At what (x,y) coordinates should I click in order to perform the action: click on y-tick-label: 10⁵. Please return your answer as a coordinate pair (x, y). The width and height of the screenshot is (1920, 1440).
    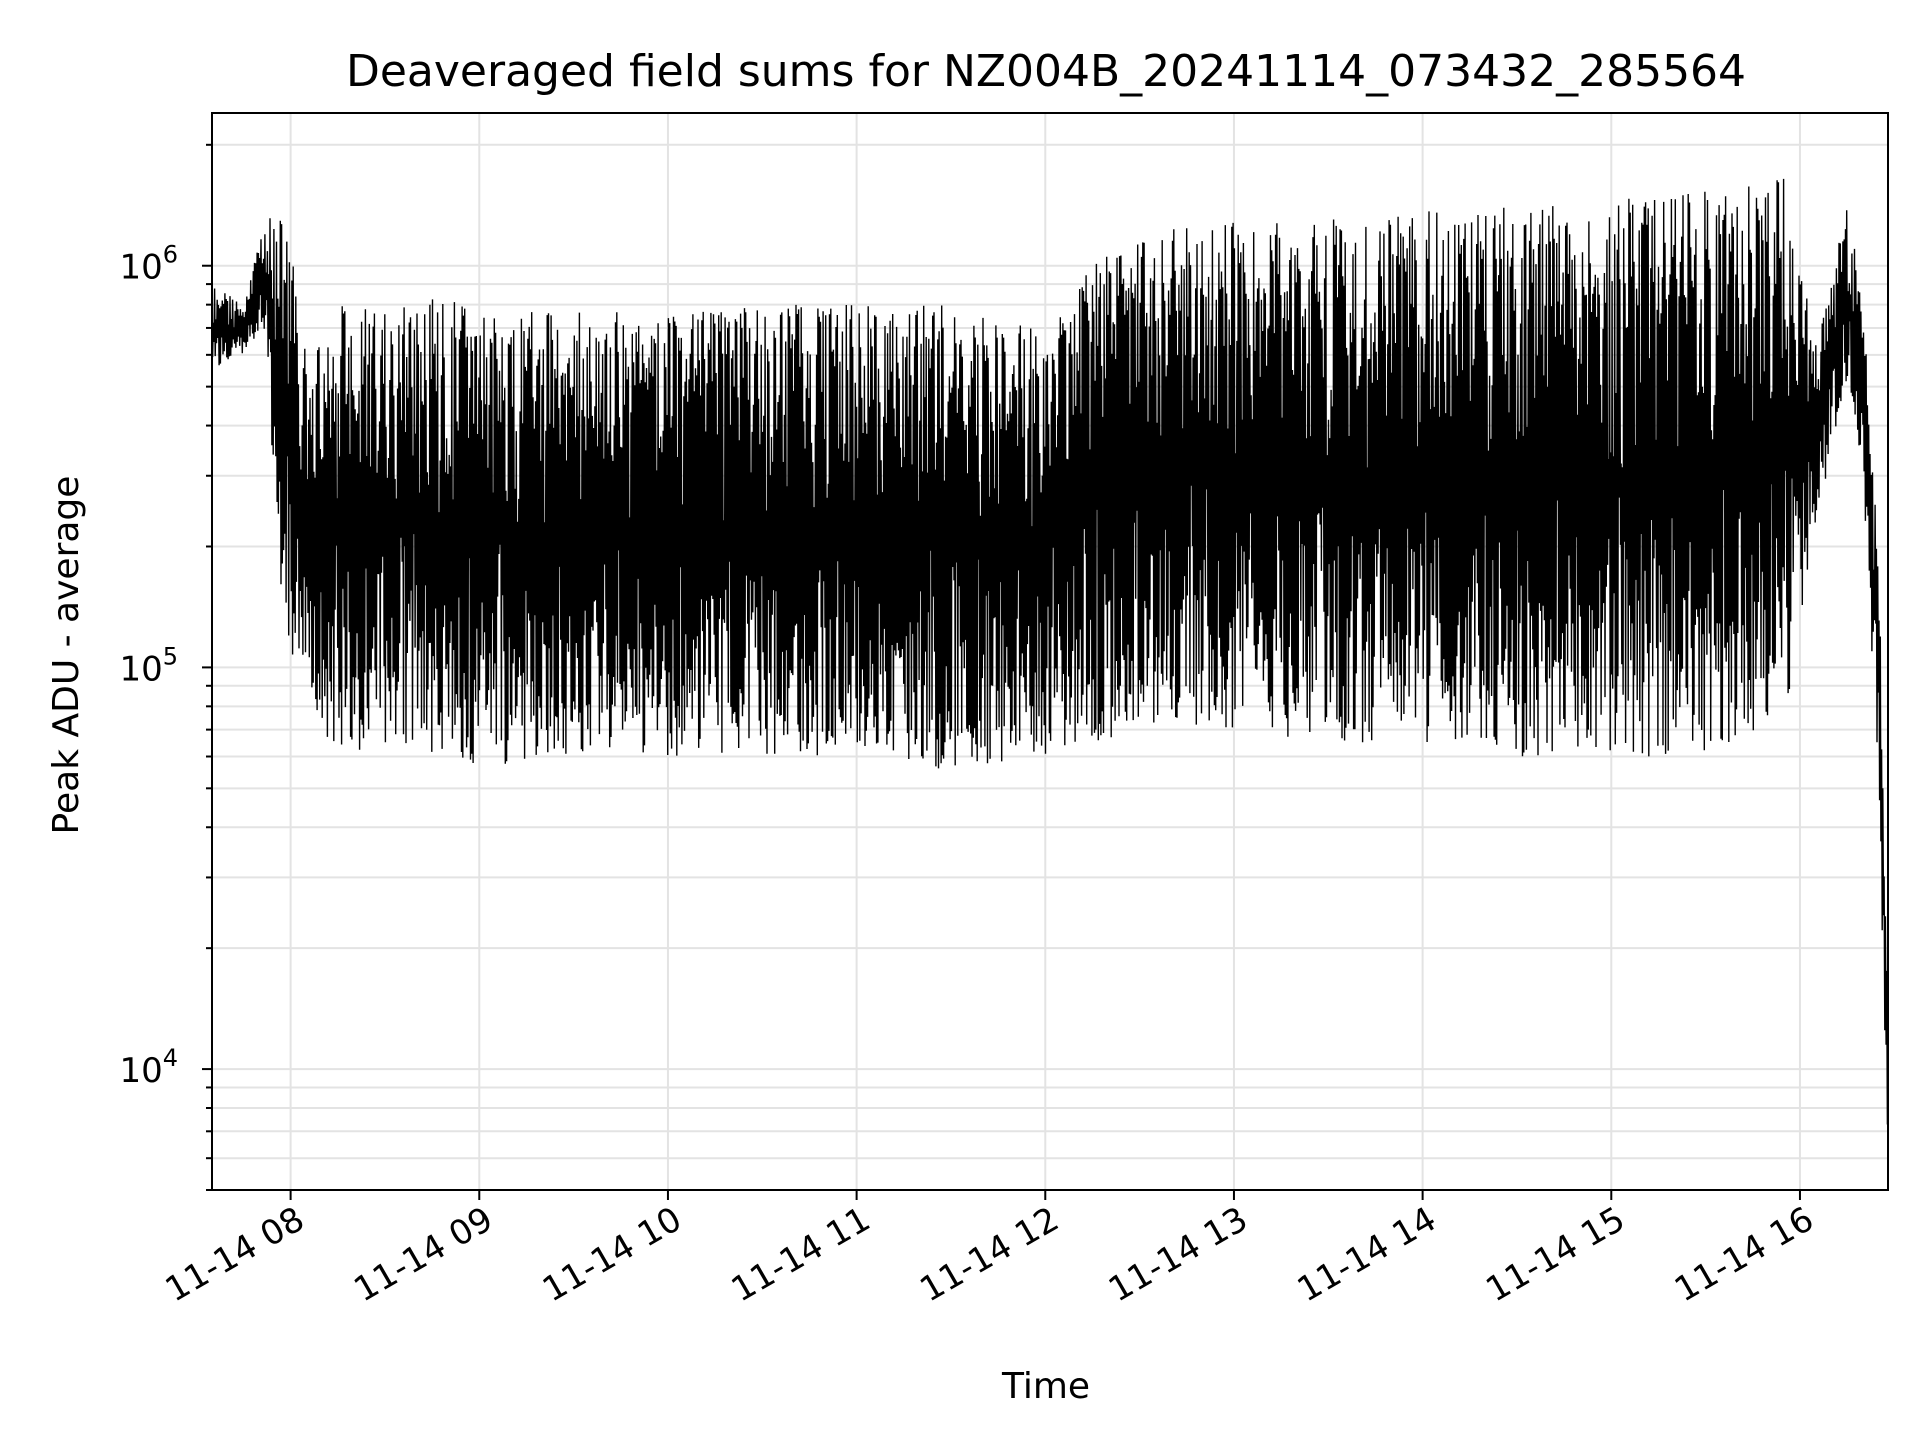
    Looking at the image, I should click on (148, 665).